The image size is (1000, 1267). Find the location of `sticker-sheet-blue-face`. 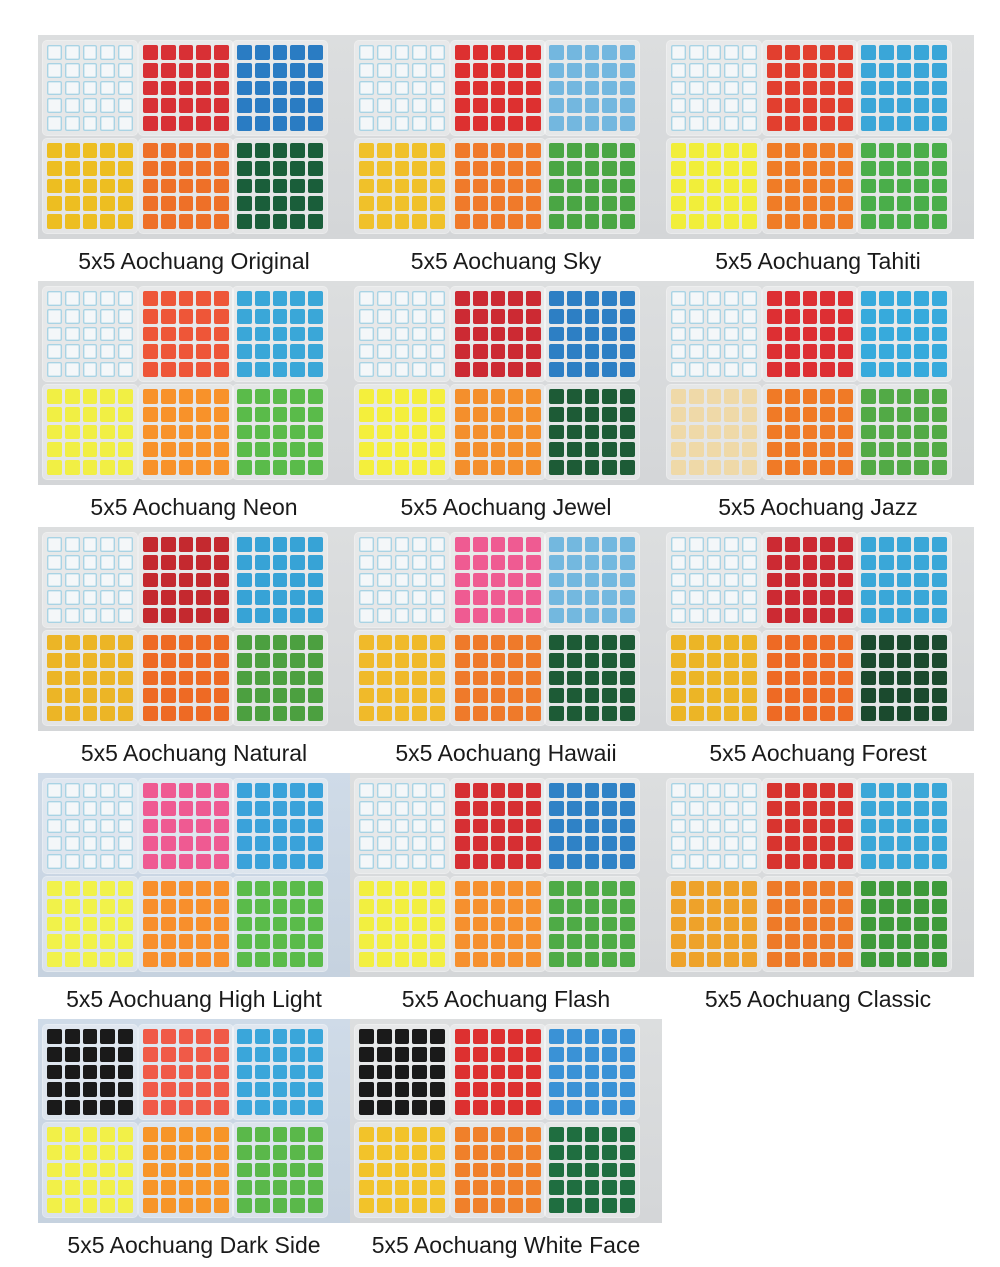

sticker-sheet-blue-face is located at coordinates (592, 580).